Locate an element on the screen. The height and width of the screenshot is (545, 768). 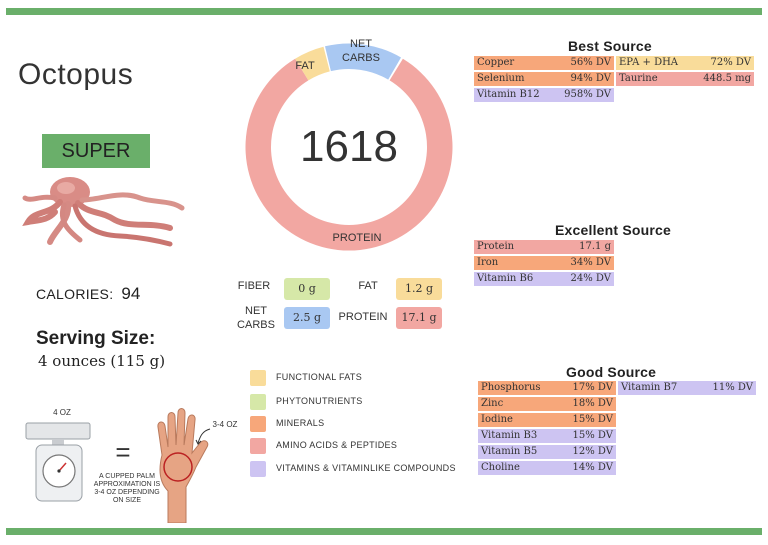
nutrient-value: 448.5 mg is located at coordinates (727, 78).